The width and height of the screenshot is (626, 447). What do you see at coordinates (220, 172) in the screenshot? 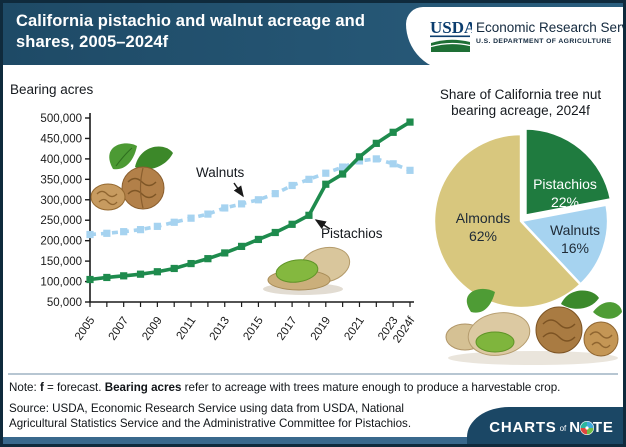
I see `walnuts-series-annotation: Walnuts` at bounding box center [220, 172].